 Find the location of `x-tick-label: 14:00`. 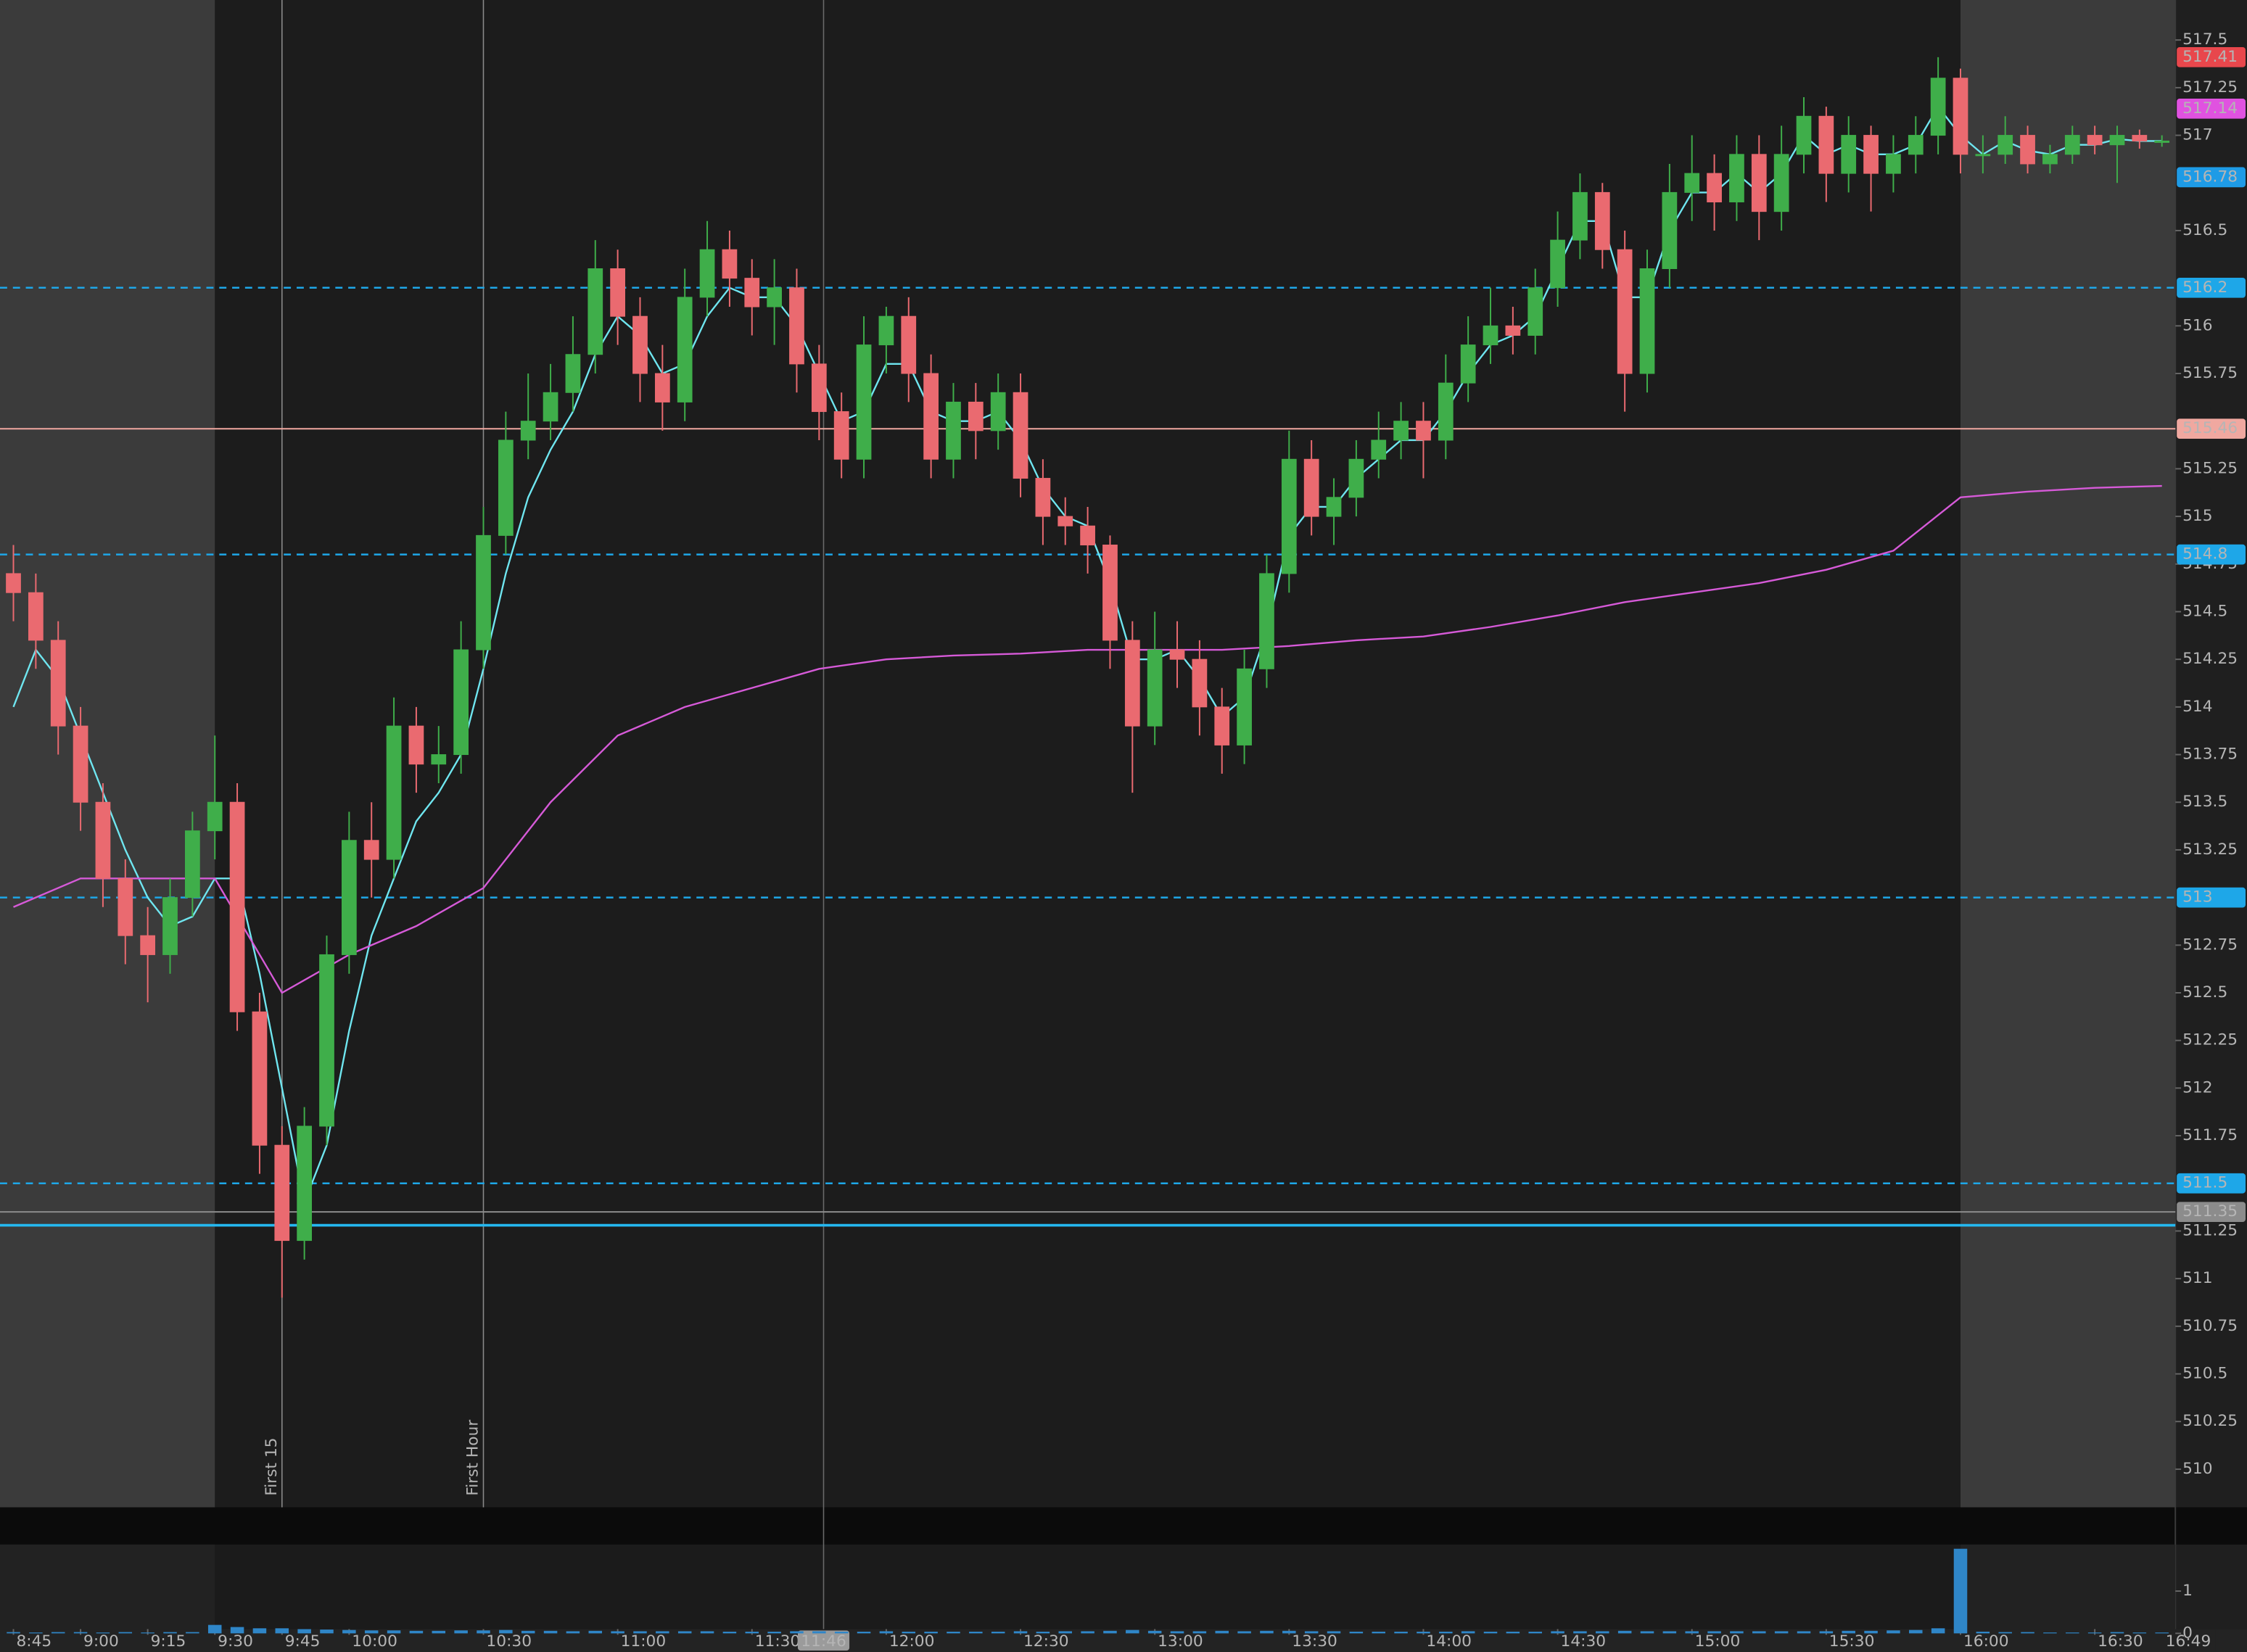

x-tick-label: 14:00 is located at coordinates (1449, 1641).